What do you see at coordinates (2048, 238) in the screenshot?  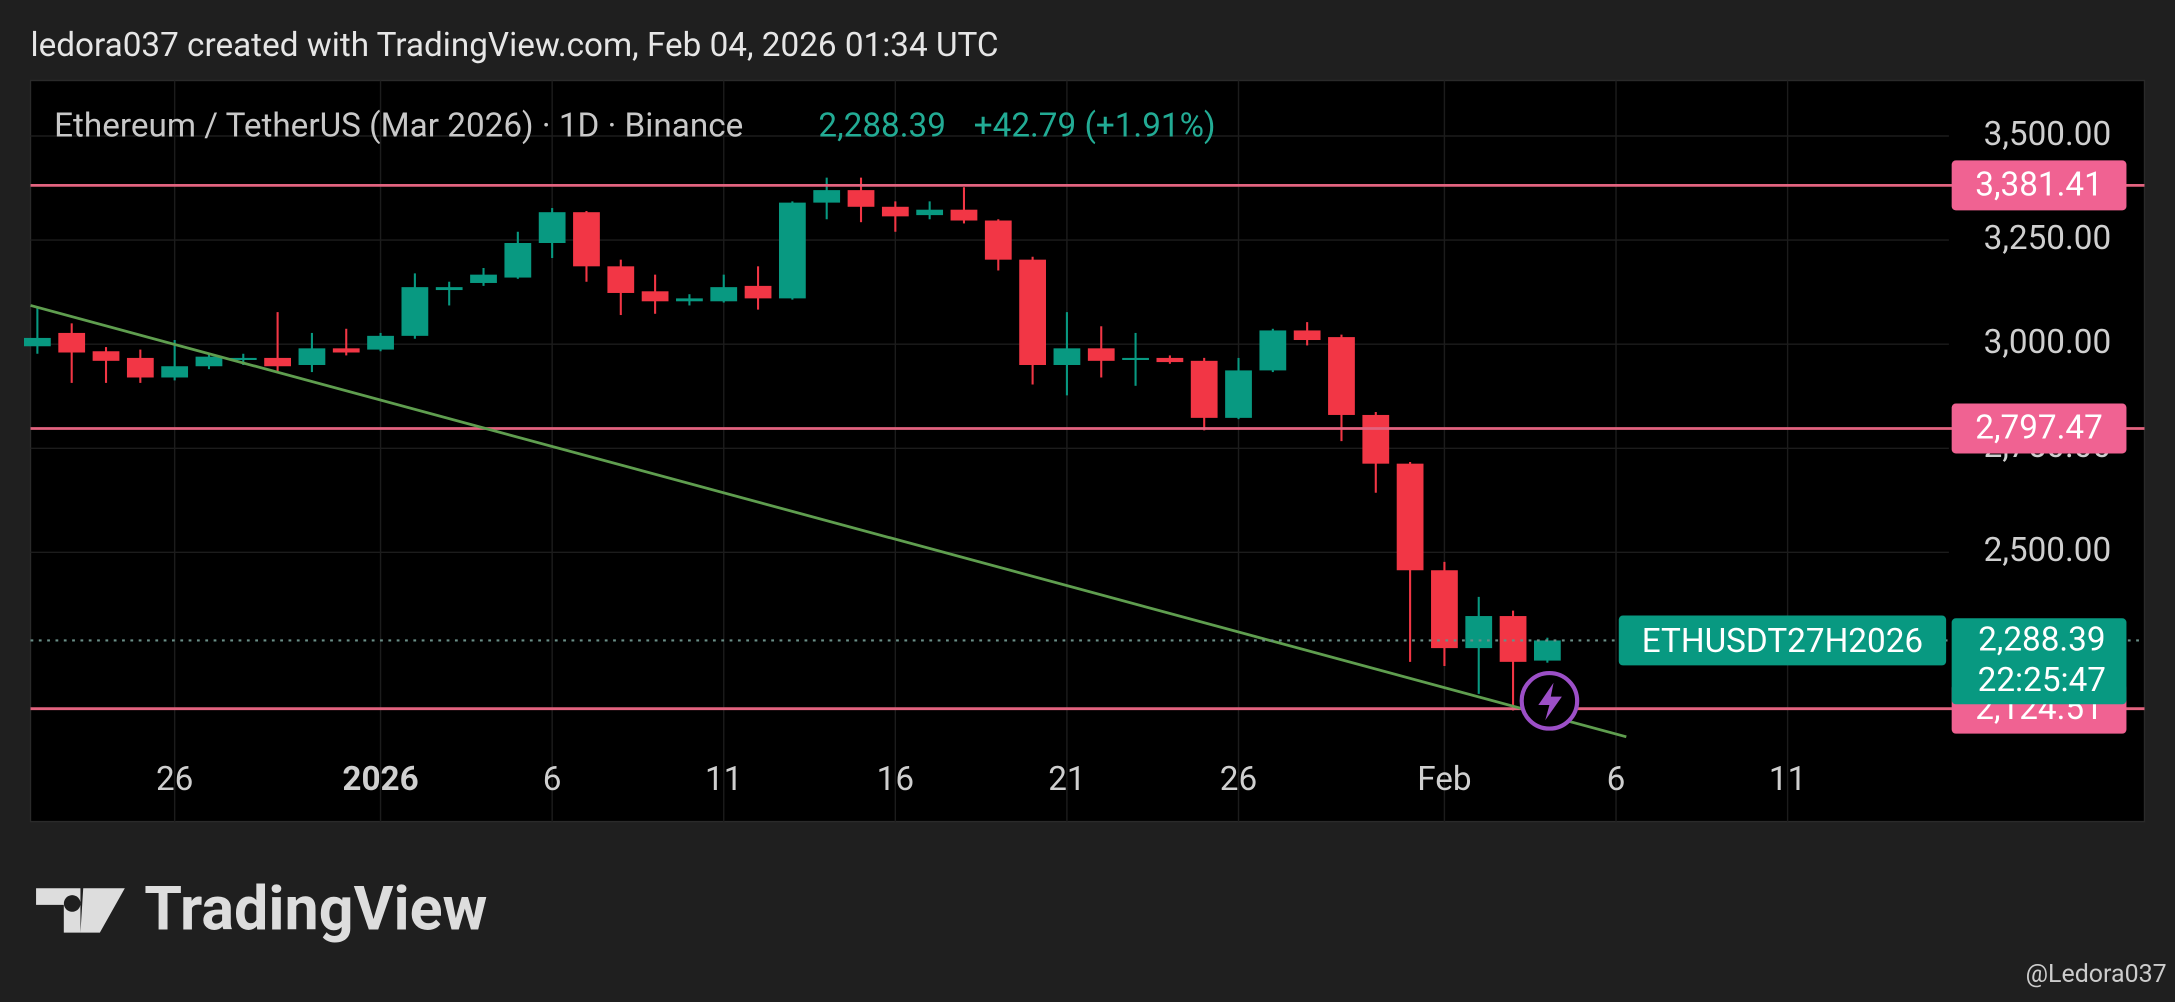 I see `y-tick-label: 3,250.00` at bounding box center [2048, 238].